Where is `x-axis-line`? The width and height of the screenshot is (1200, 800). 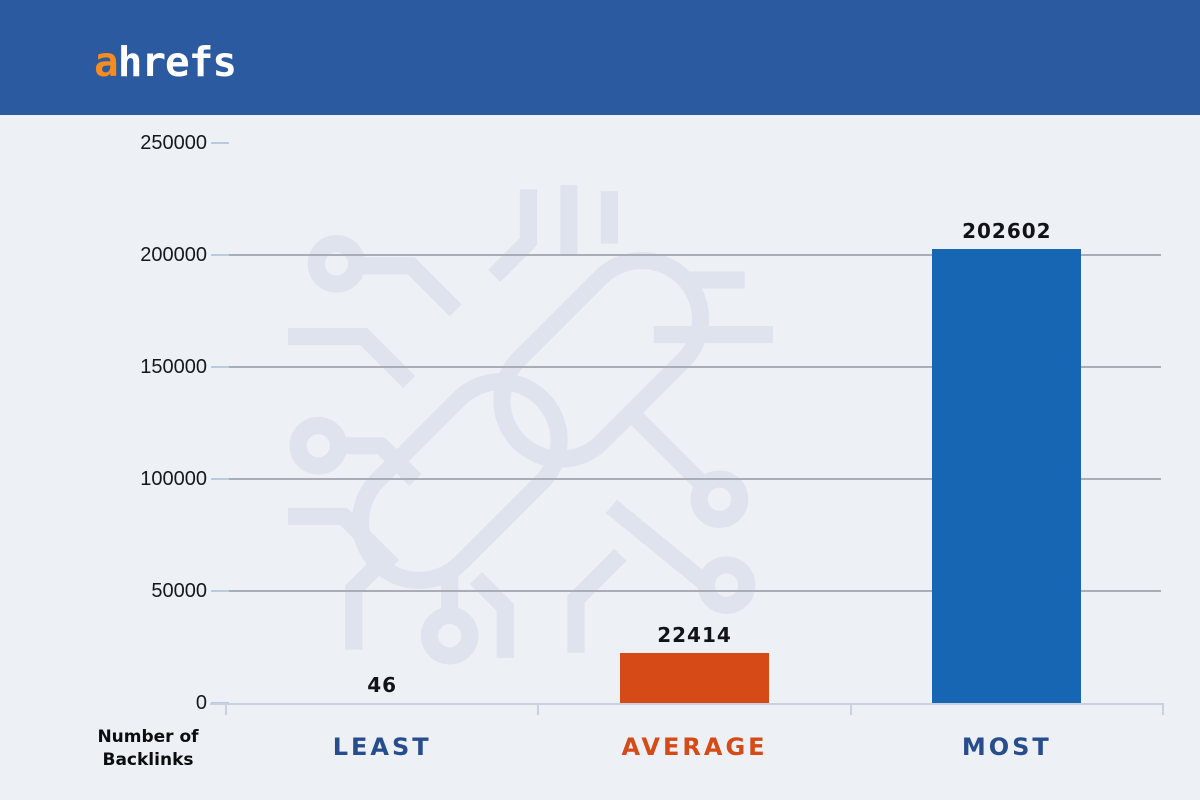
x-axis-line is located at coordinates (686, 704).